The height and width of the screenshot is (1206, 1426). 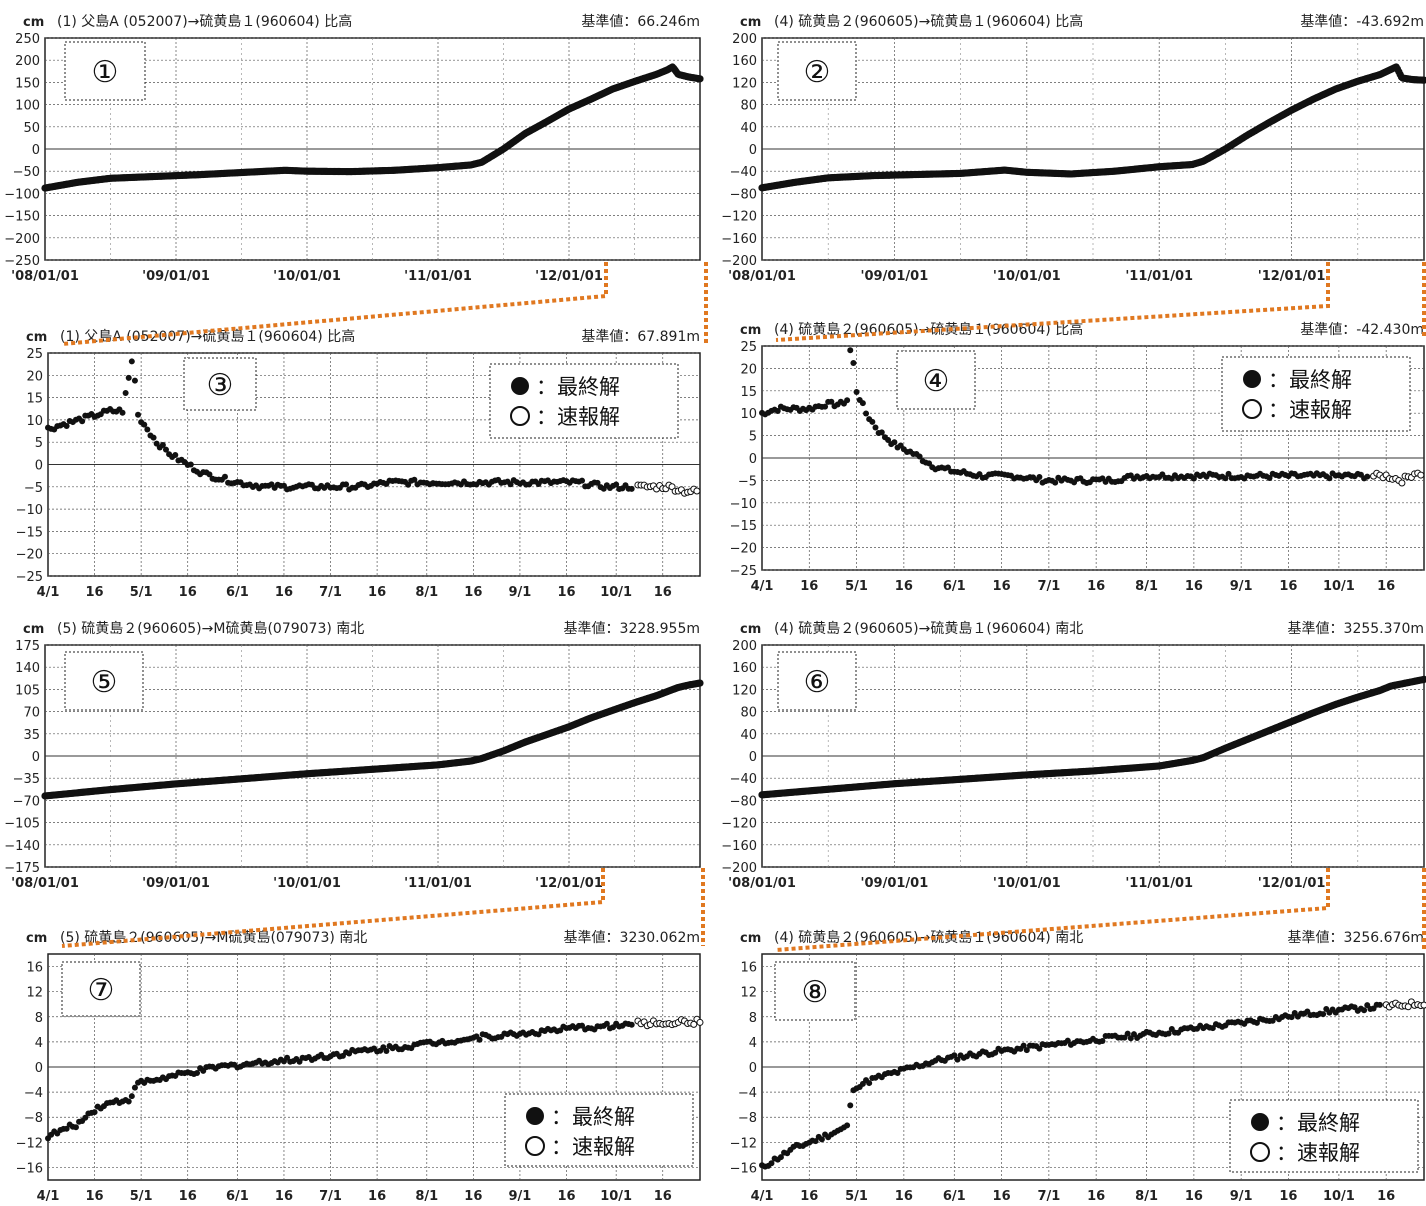 What do you see at coordinates (743, 801) in the screenshot?
I see `y-tick-label: −80` at bounding box center [743, 801].